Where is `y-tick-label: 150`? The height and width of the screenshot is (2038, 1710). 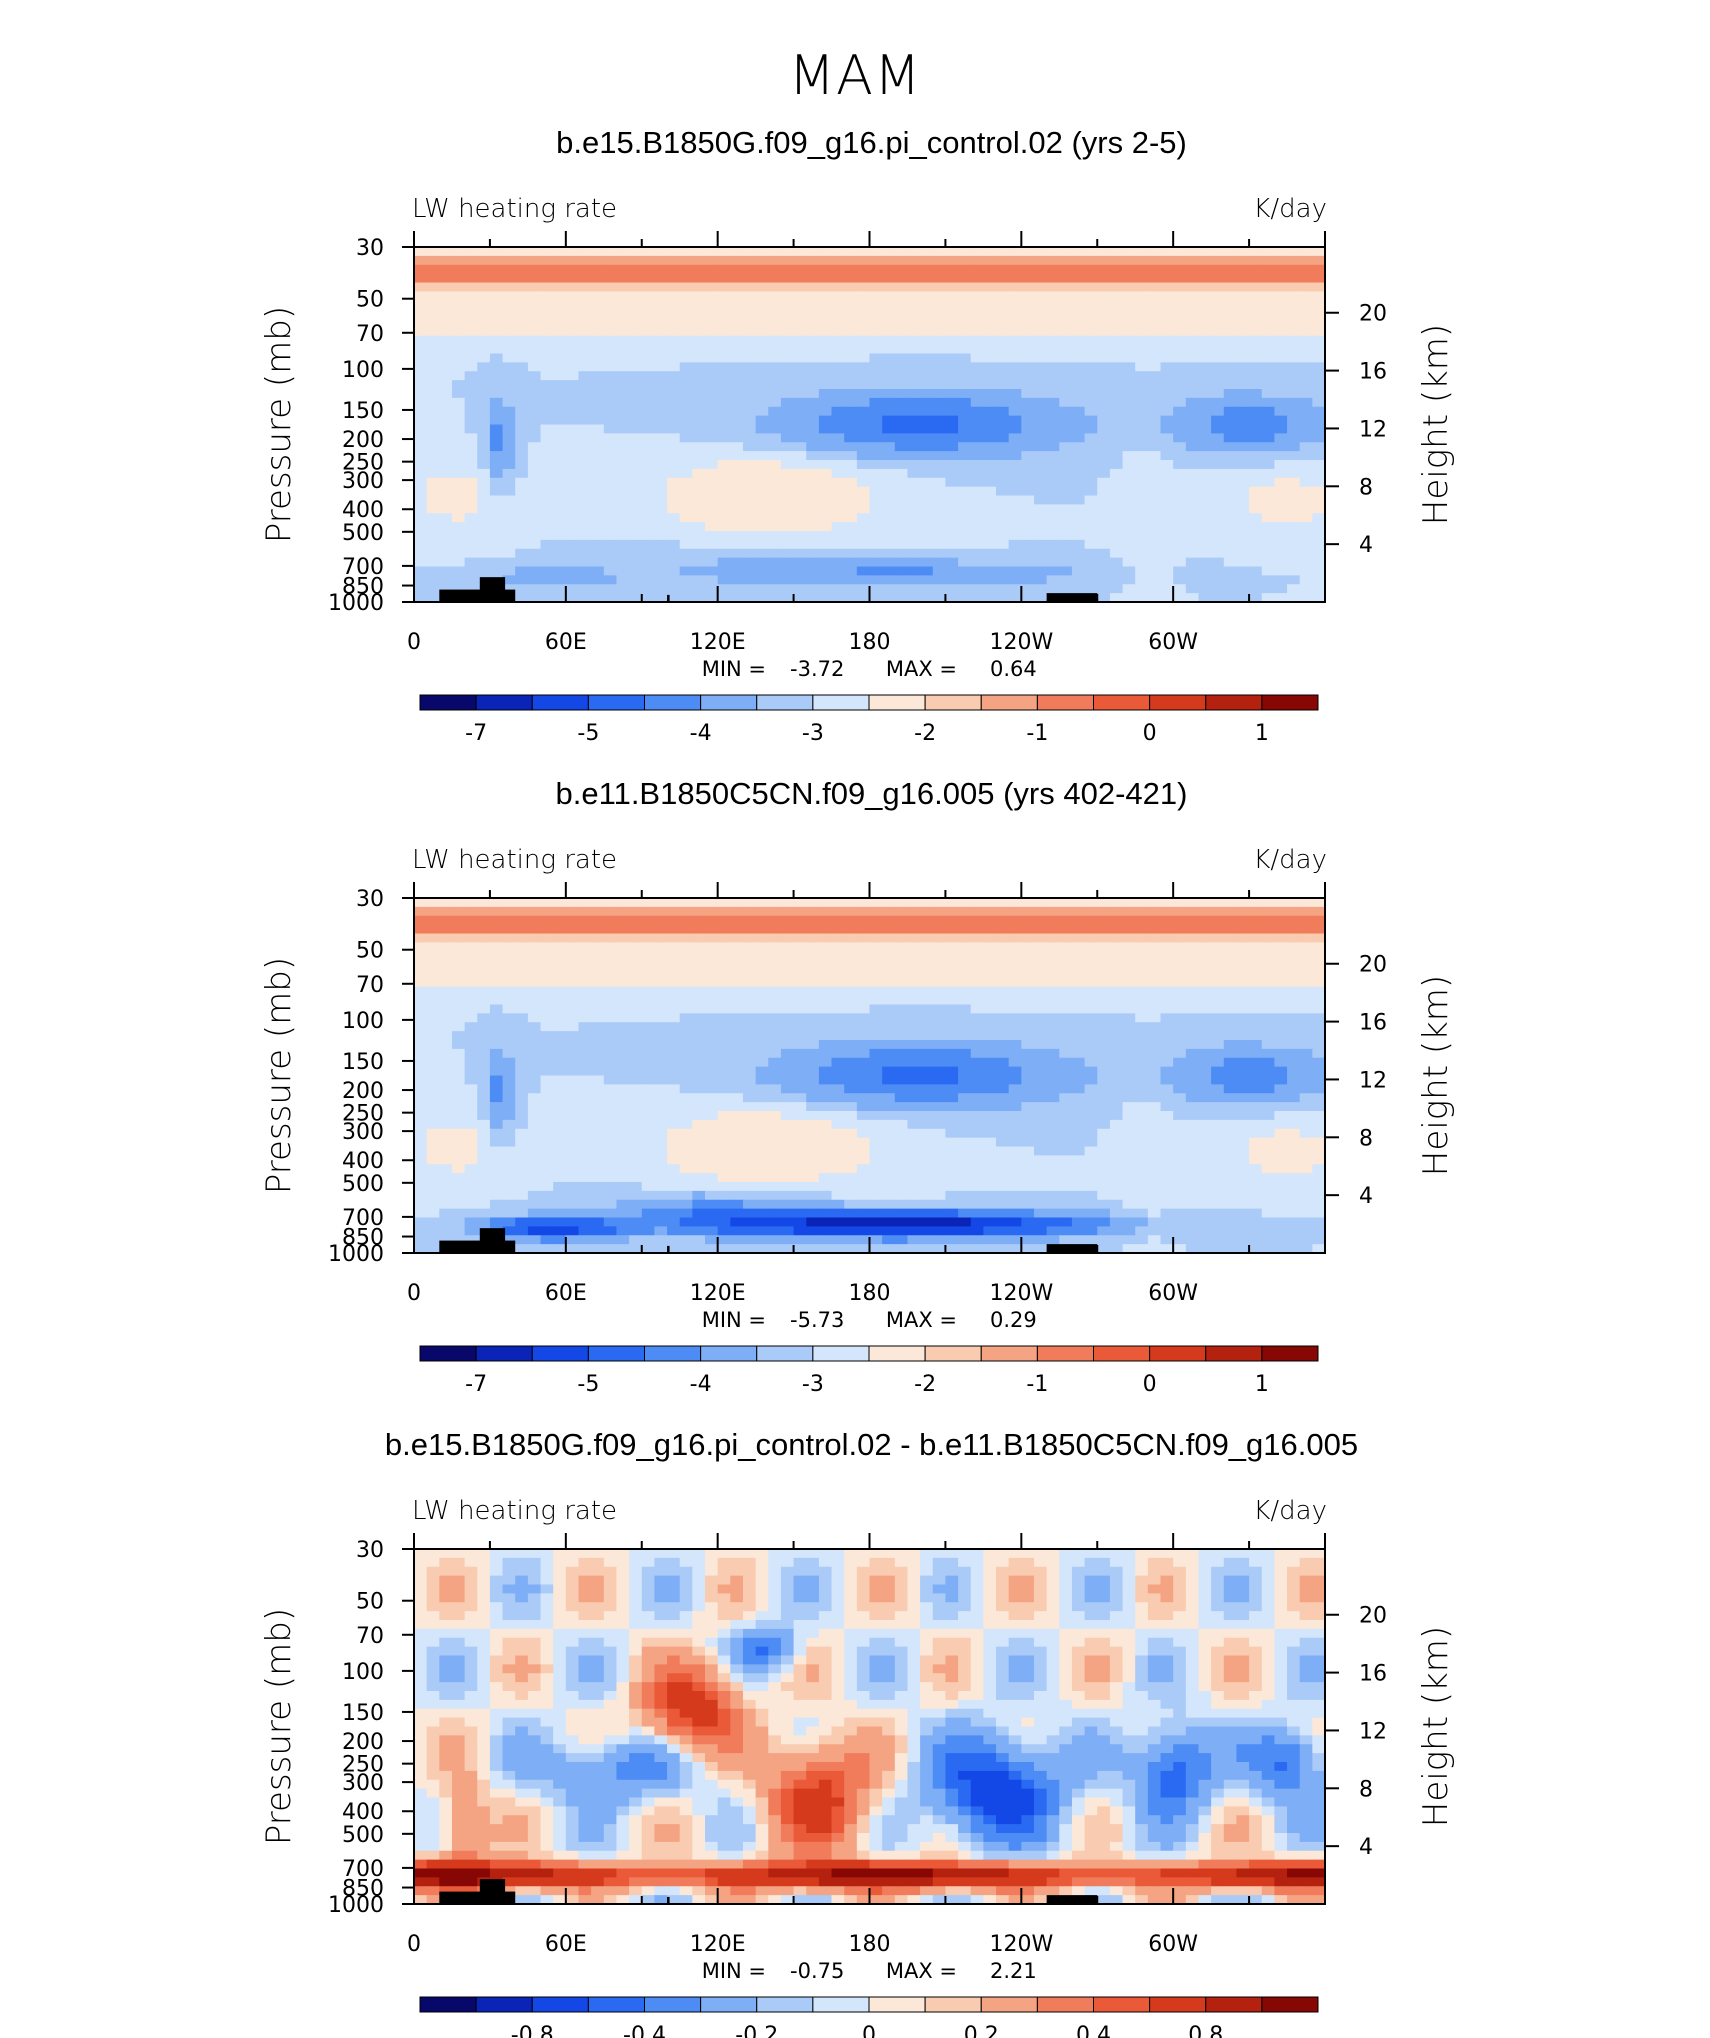 y-tick-label: 150 is located at coordinates (363, 411).